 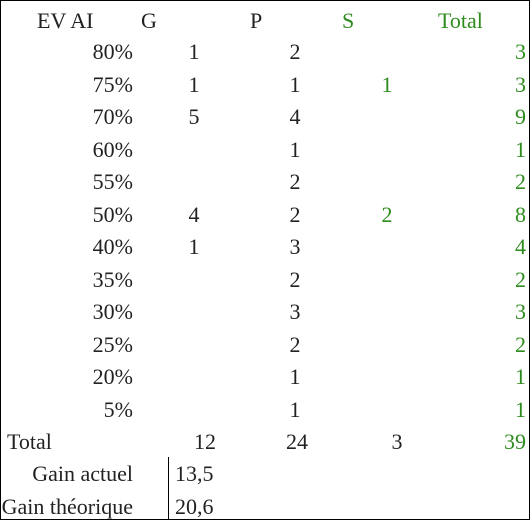 What do you see at coordinates (112, 246) in the screenshot?
I see `row-label: 40%` at bounding box center [112, 246].